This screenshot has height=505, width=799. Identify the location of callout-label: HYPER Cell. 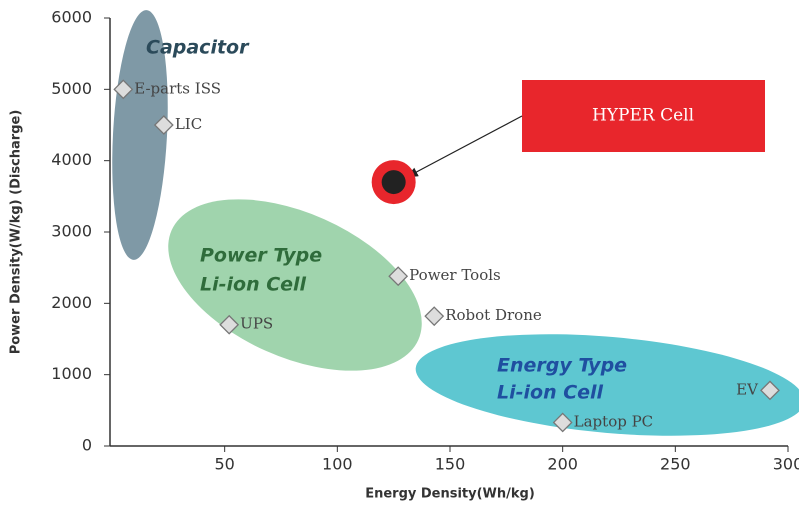
(643, 116).